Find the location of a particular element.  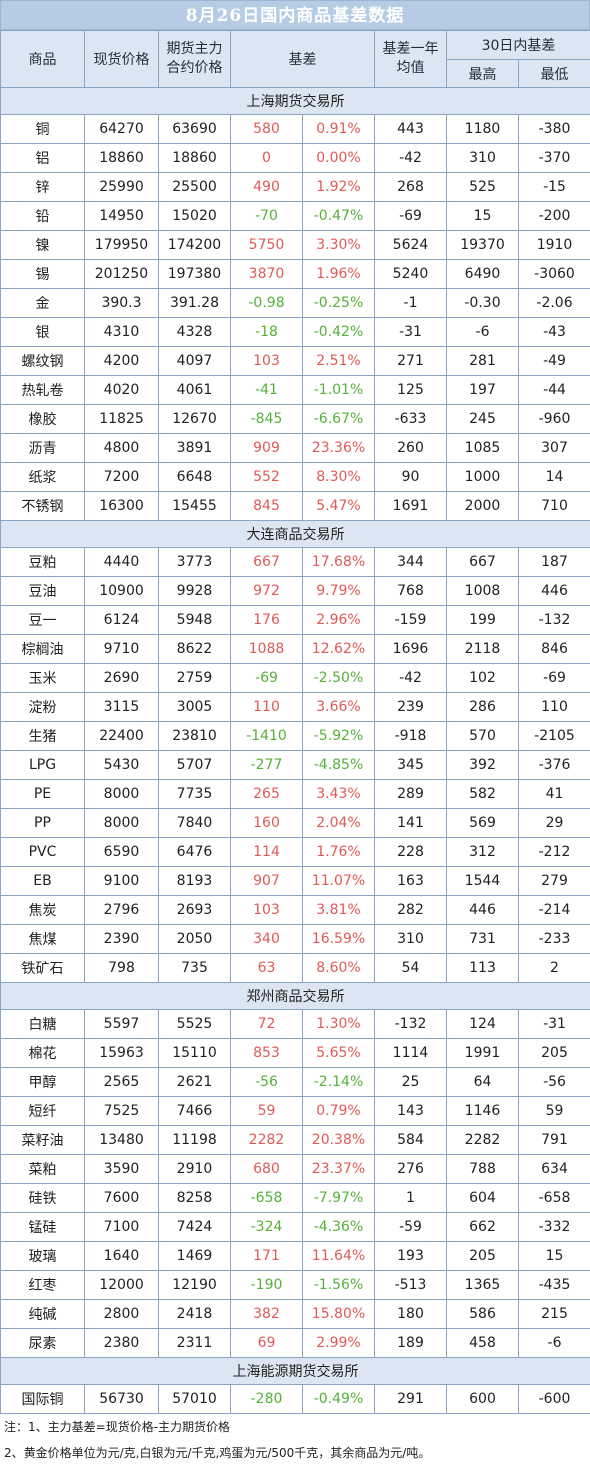

30day-high-cell: 569 is located at coordinates (482, 823).